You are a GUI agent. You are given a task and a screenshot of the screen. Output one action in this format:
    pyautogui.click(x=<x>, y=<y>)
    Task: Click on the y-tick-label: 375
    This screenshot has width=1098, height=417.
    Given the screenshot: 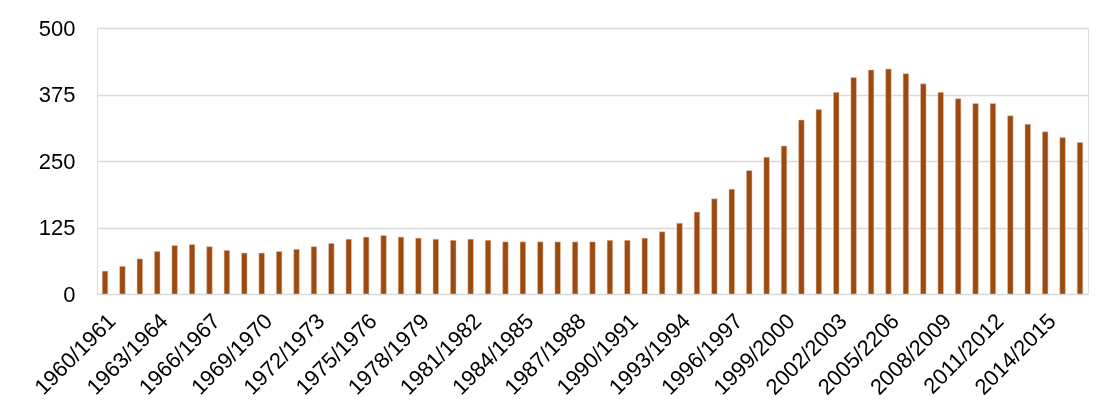 What is the action you would take?
    pyautogui.click(x=57, y=94)
    